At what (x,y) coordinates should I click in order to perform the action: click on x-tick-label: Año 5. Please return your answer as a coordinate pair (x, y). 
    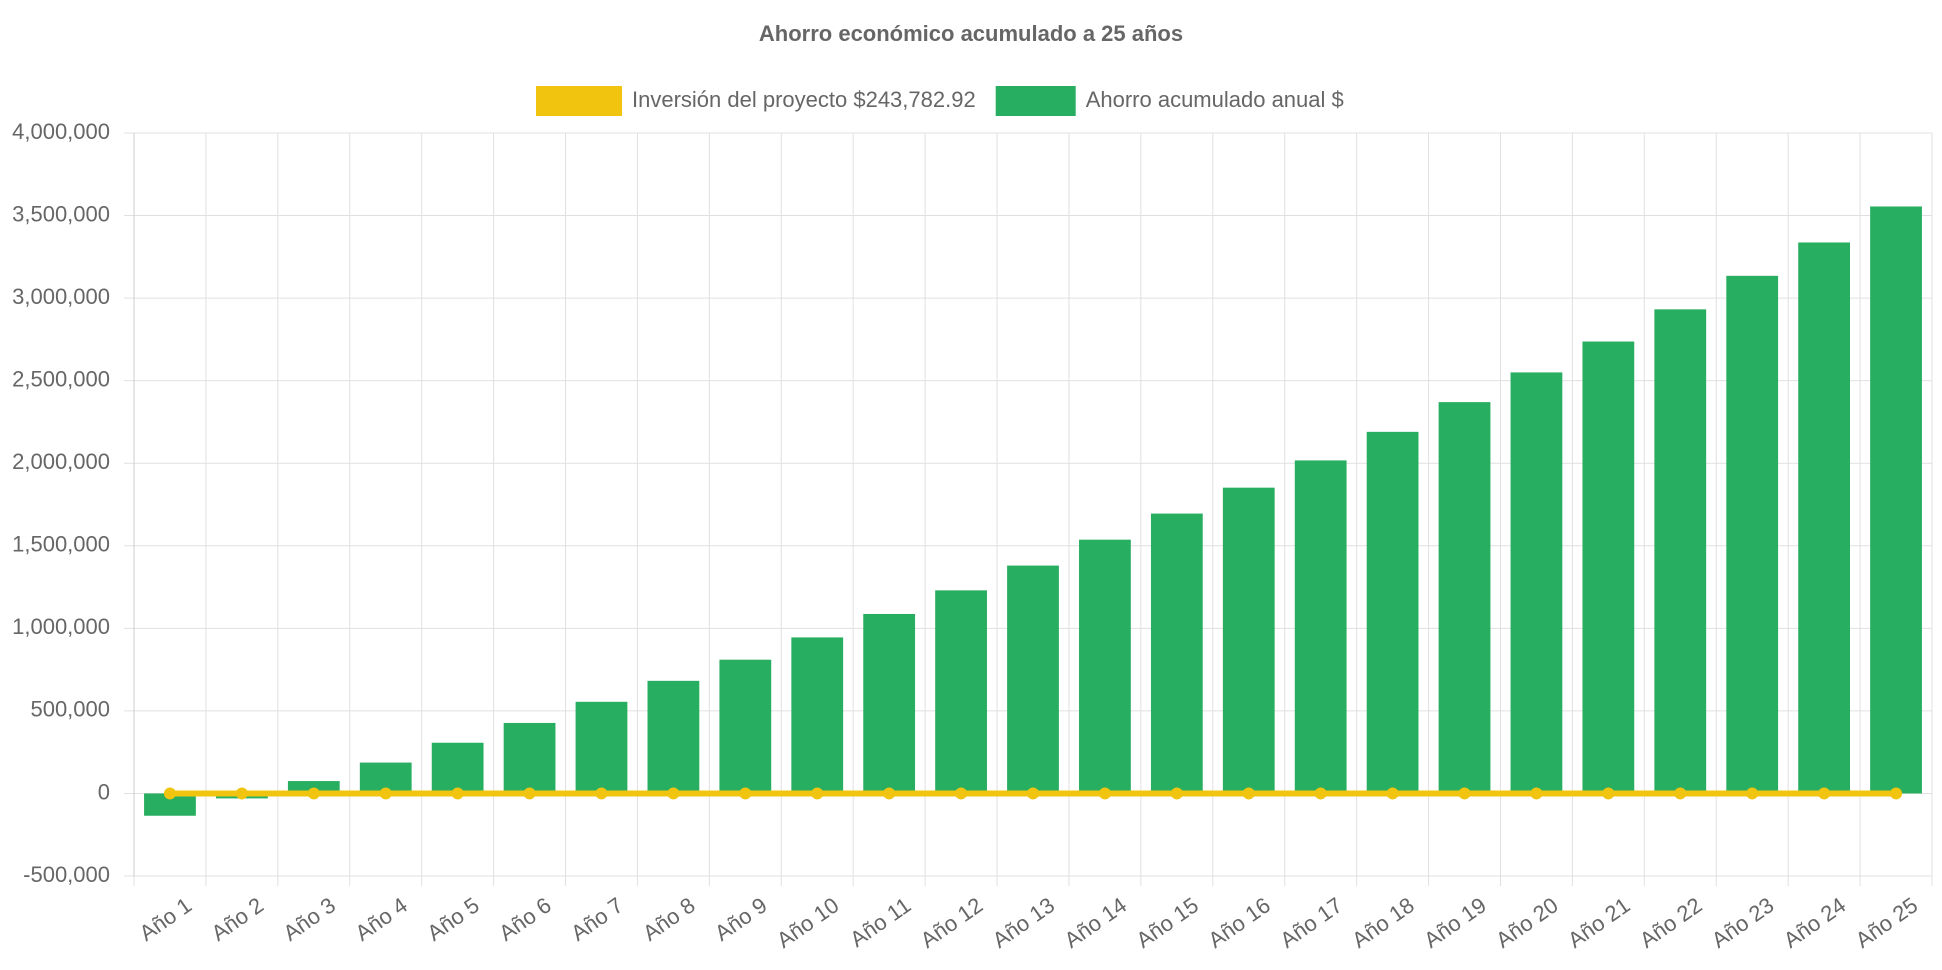
    Looking at the image, I should click on (452, 918).